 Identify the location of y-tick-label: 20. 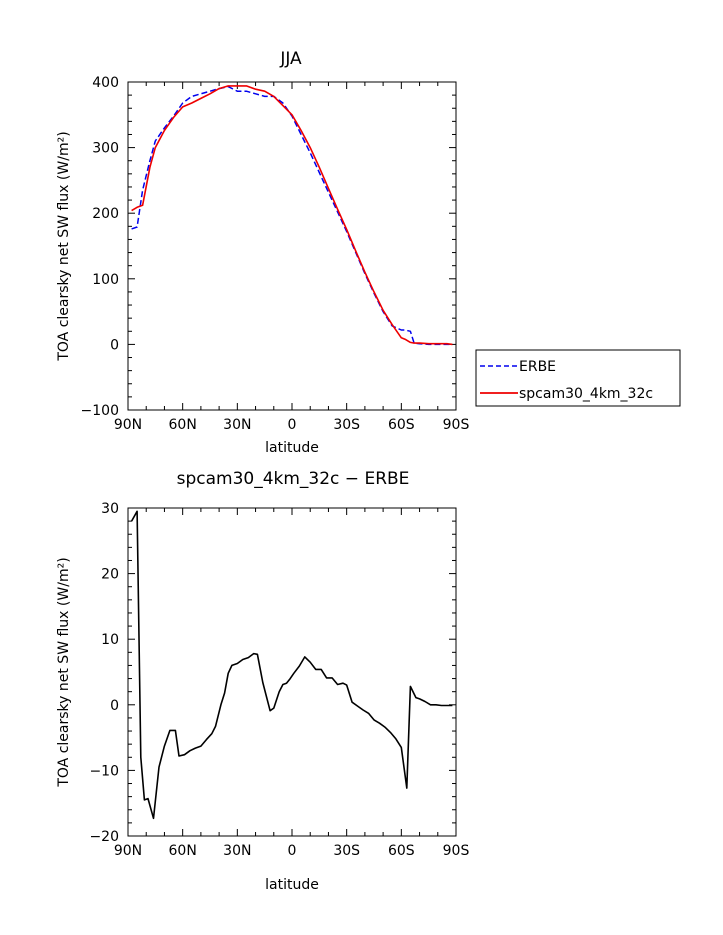
(110, 575).